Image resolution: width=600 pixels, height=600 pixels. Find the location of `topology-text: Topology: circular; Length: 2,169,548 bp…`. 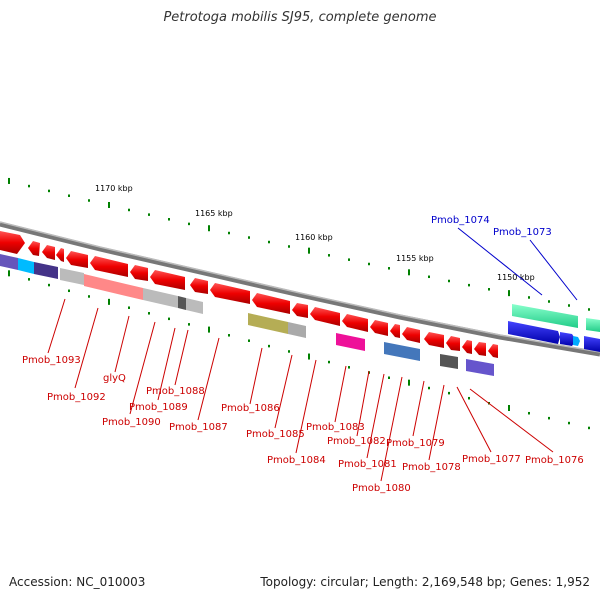

topology-text: Topology: circular; Length: 2,169,548 bp… is located at coordinates (425, 582).